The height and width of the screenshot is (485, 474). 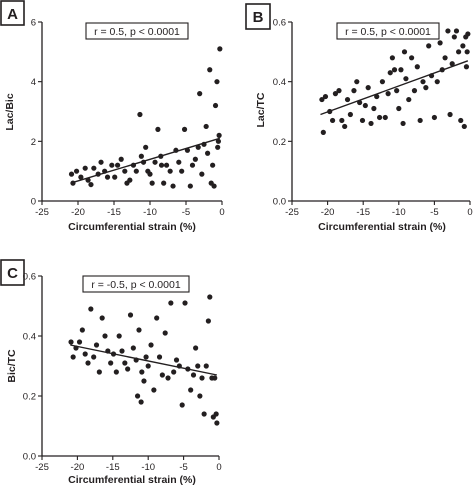 I want to click on panel-a-x-tick-label: -25, so click(x=42, y=212).